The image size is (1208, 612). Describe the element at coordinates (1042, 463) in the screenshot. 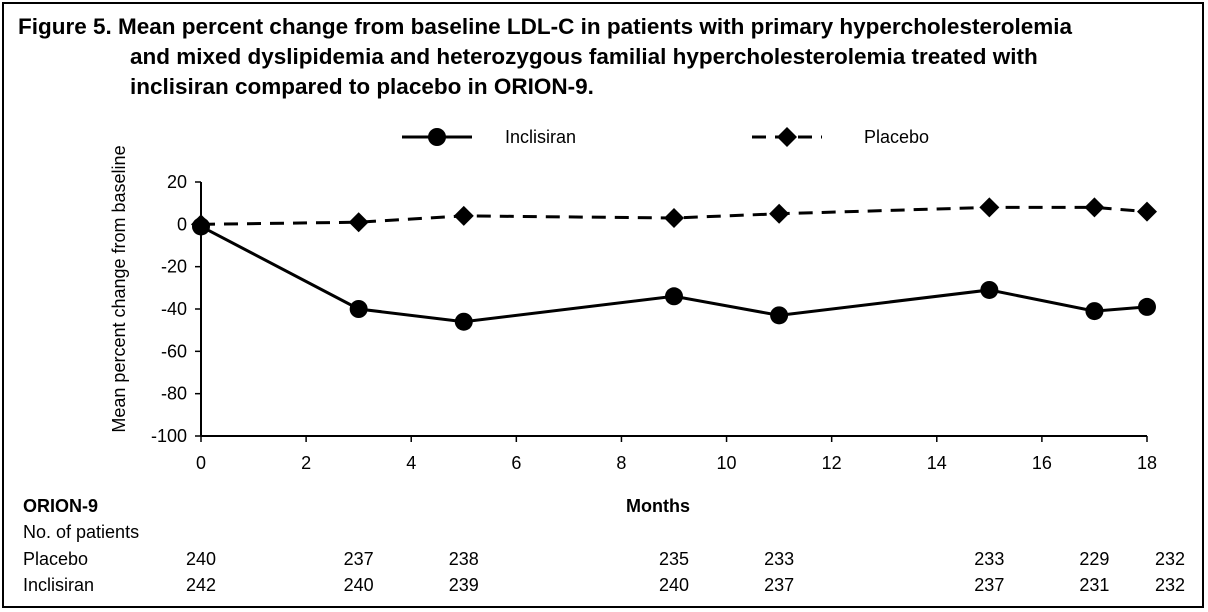

I see `x-tick-label: 16` at that location.